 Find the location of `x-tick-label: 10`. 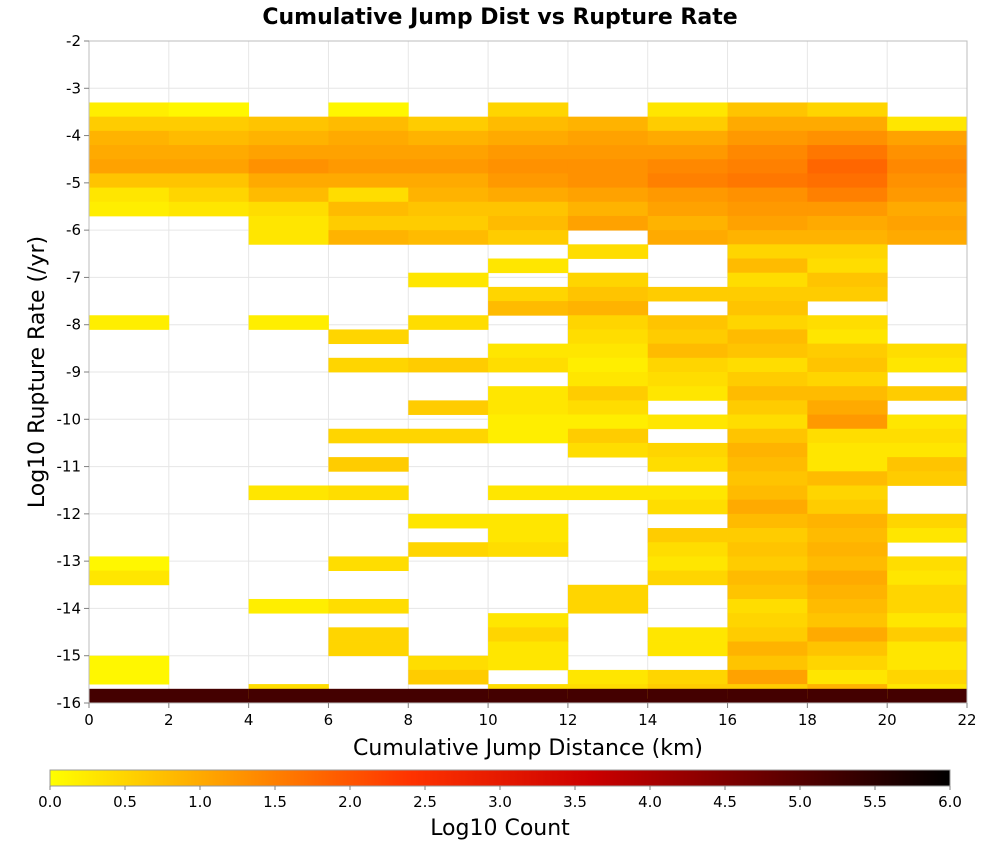

x-tick-label: 10 is located at coordinates (488, 720).